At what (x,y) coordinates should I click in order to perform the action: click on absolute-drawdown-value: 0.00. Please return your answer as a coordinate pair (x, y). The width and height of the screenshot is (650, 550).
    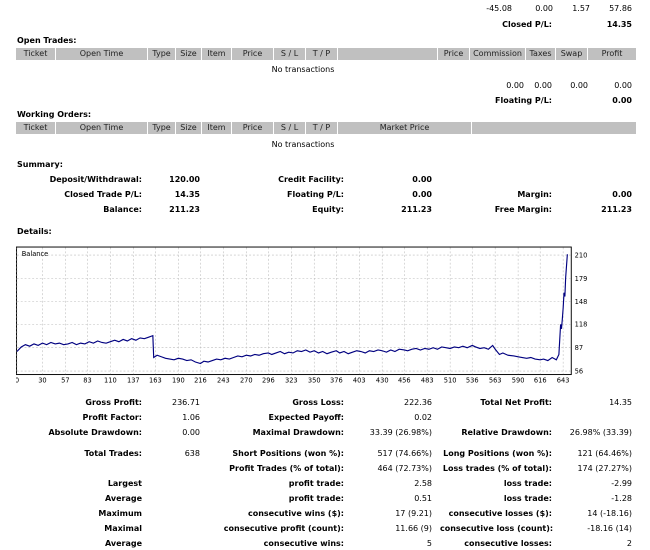
    Looking at the image, I should click on (191, 432).